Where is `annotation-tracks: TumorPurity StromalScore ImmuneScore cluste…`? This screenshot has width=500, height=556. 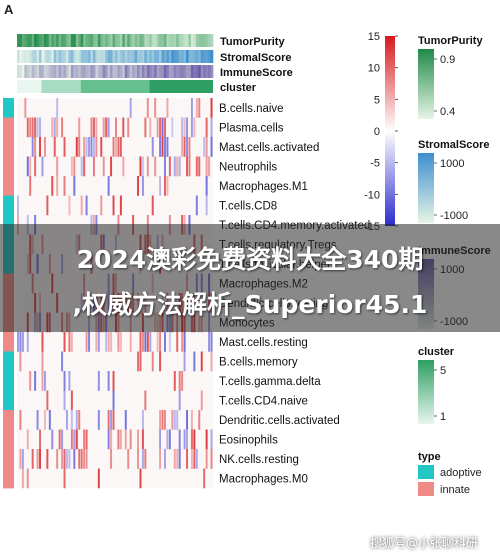
annotation-tracks: TumorPurity StromalScore ImmuneScore cluste… is located at coordinates (155, 64).